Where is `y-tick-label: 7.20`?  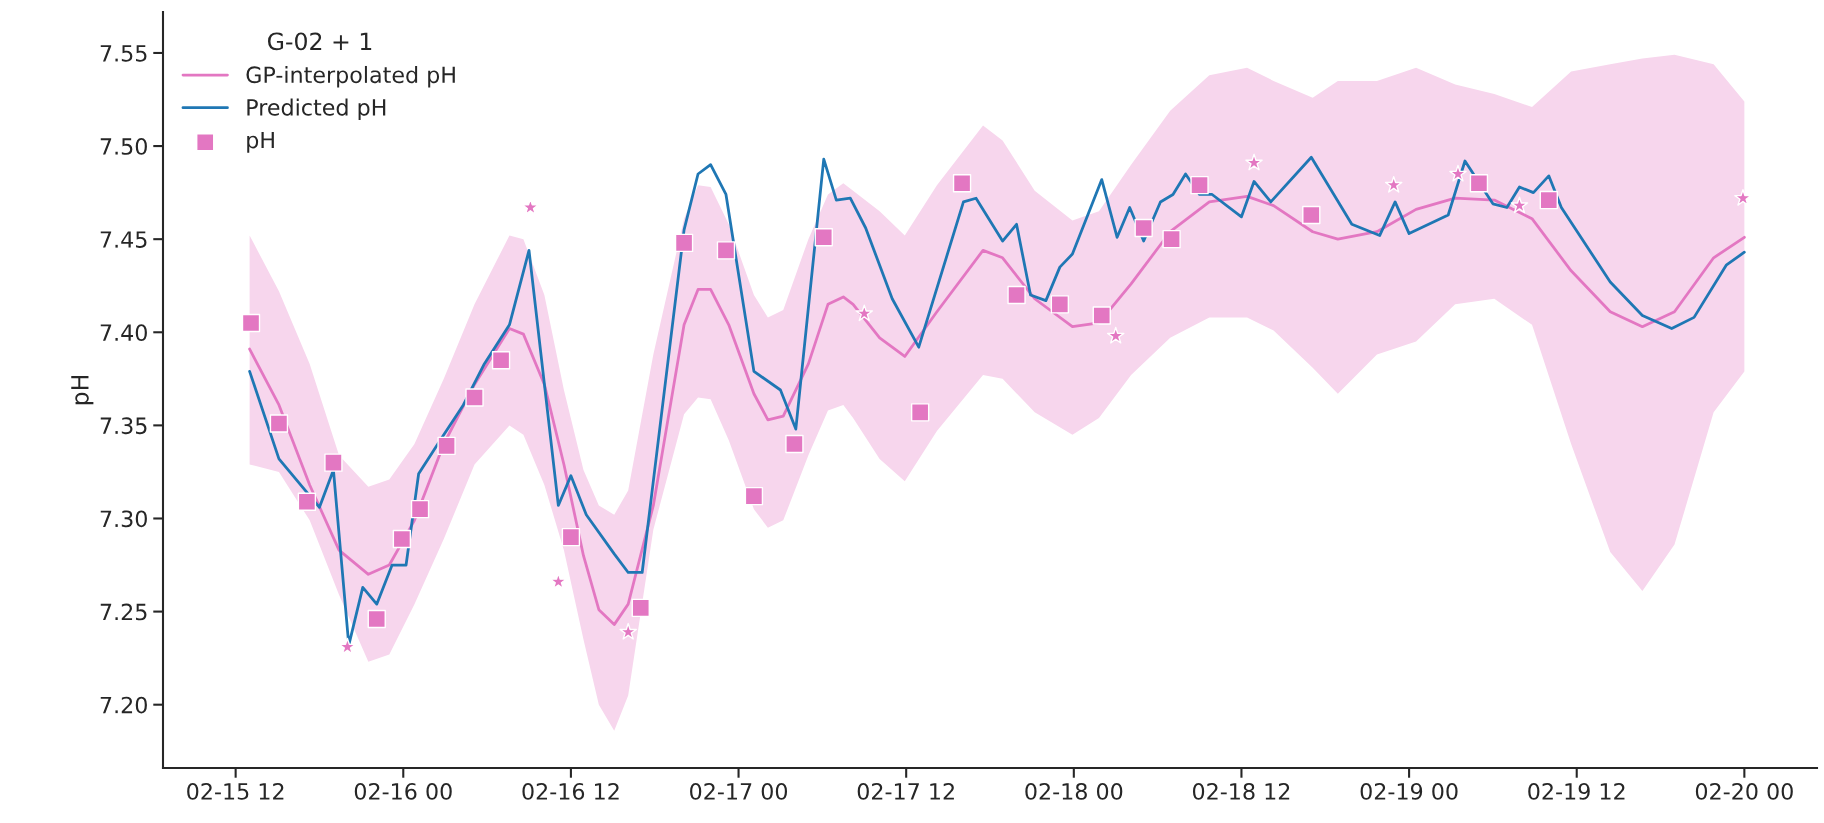 y-tick-label: 7.20 is located at coordinates (123, 705).